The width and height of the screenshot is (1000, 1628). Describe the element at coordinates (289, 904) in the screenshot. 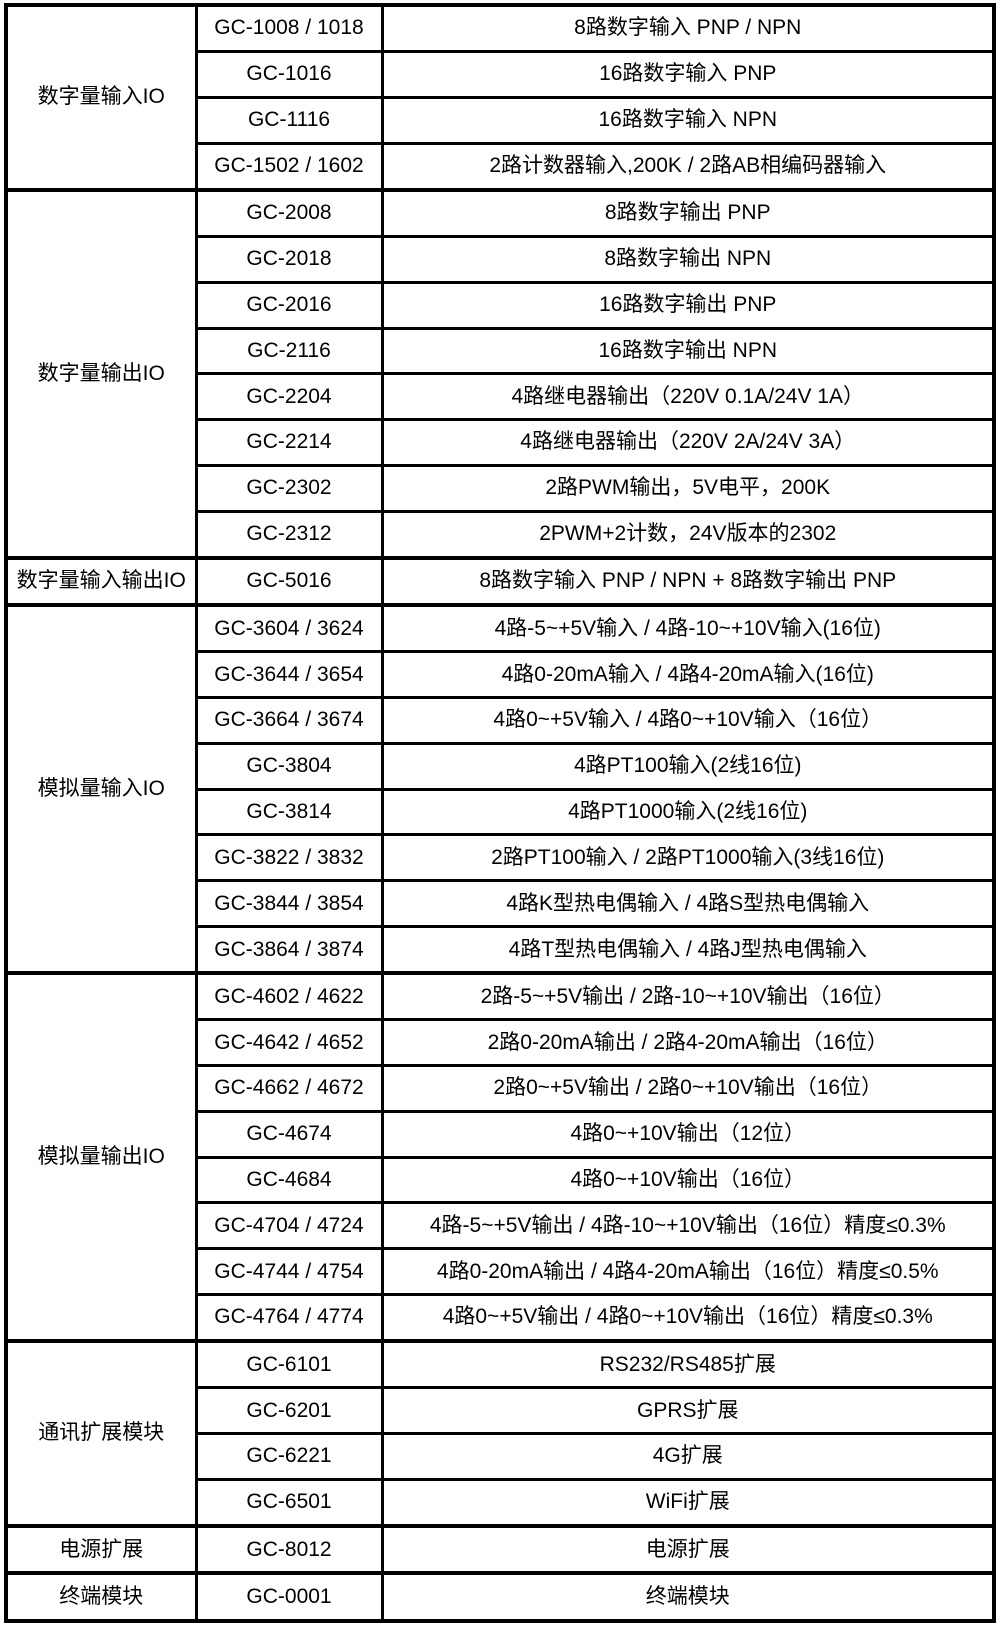

I see `model-cell: GC-3844 / 3854` at that location.